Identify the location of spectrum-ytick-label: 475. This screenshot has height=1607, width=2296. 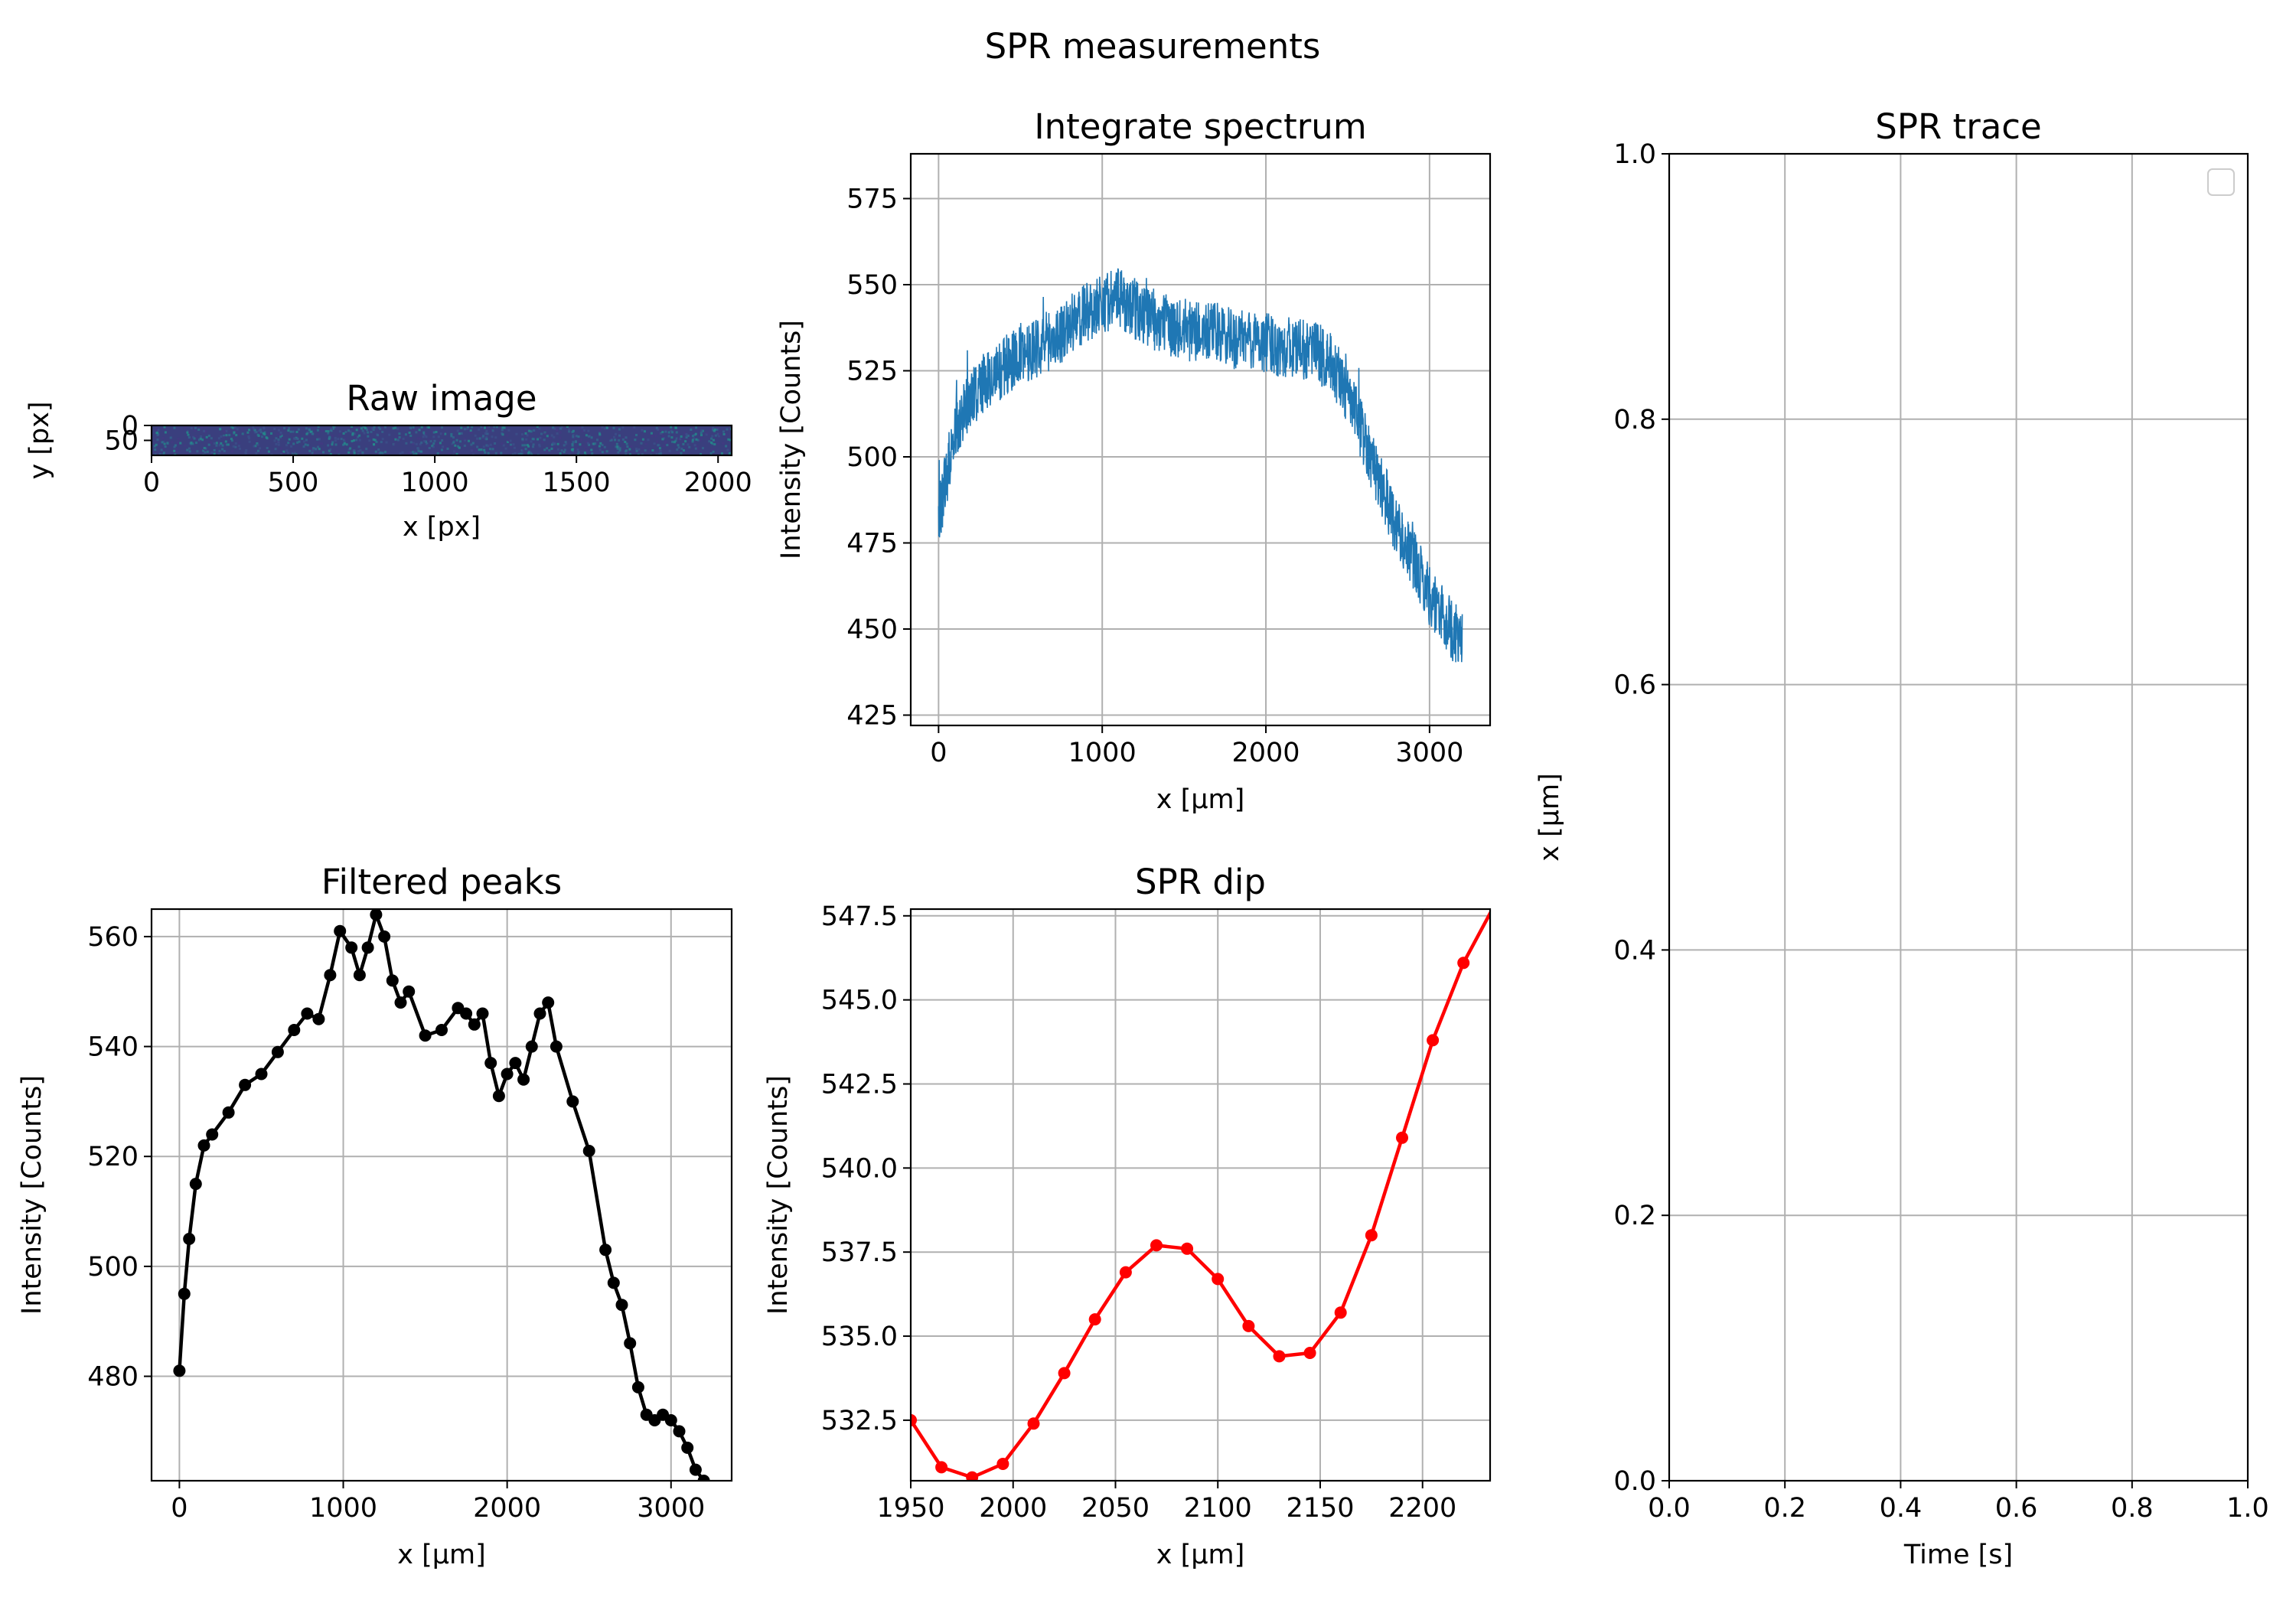
(872, 544).